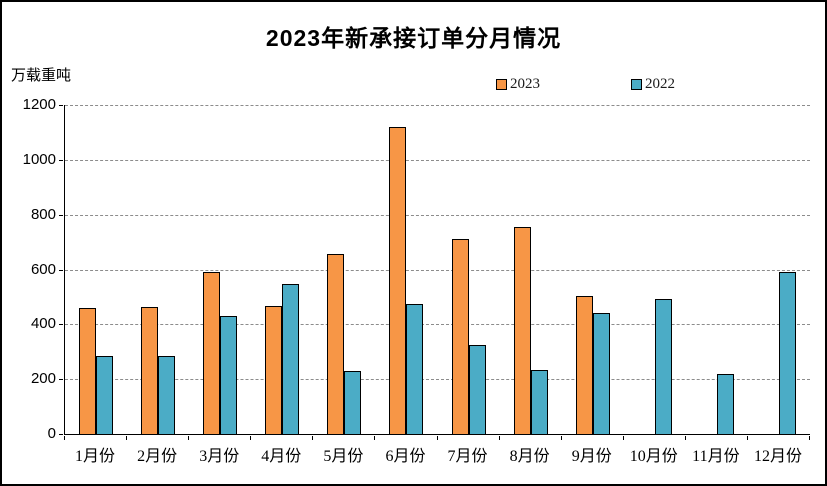 This screenshot has height=486, width=827. I want to click on x-category-label-12月份: 12月份, so click(777, 456).